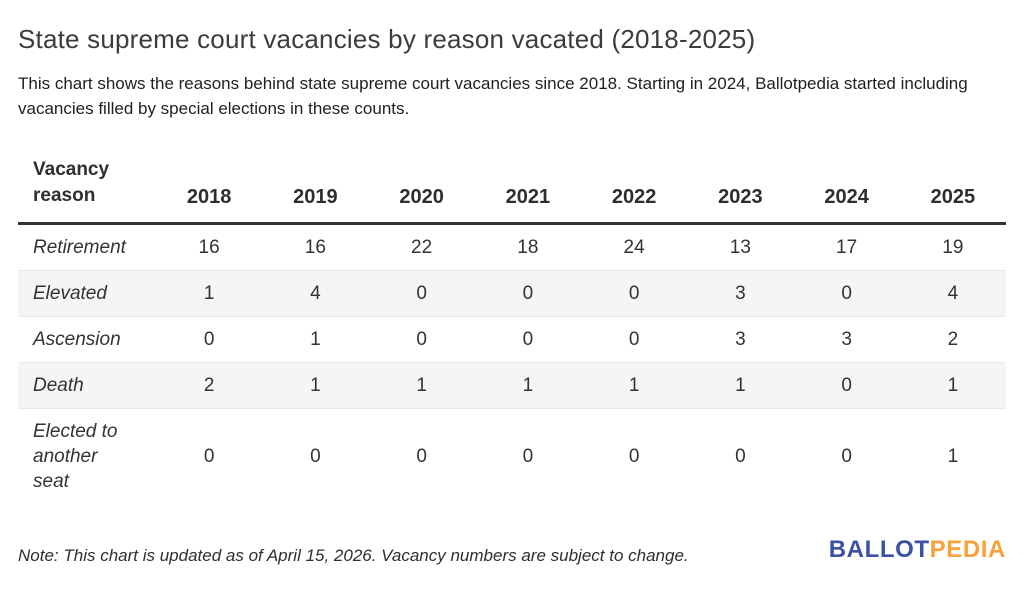 The width and height of the screenshot is (1024, 604). I want to click on year-header: 2024, so click(846, 191).